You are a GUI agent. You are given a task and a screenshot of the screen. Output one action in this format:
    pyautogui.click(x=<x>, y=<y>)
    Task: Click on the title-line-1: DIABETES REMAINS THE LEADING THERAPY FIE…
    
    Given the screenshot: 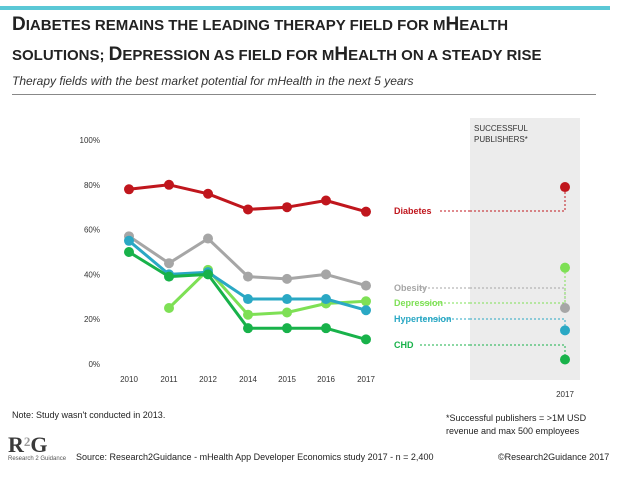 What is the action you would take?
    pyautogui.click(x=260, y=25)
    